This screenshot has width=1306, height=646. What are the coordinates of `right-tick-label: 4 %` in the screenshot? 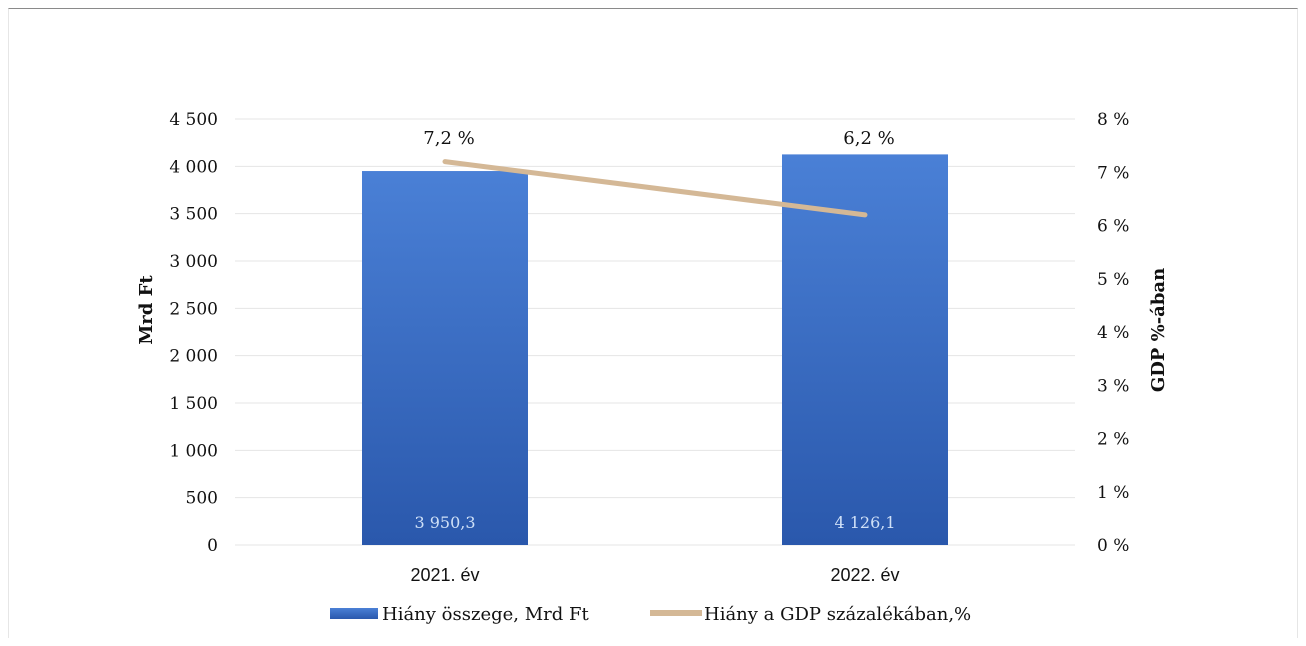 It's located at (1113, 333).